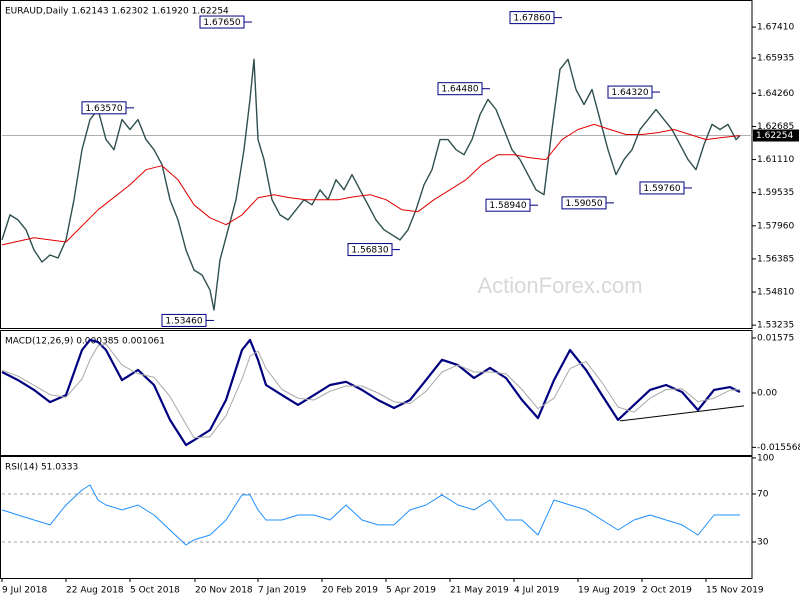 This screenshot has width=800, height=600. Describe the element at coordinates (224, 591) in the screenshot. I see `x-tick-label: 20 Nov 2018` at that location.